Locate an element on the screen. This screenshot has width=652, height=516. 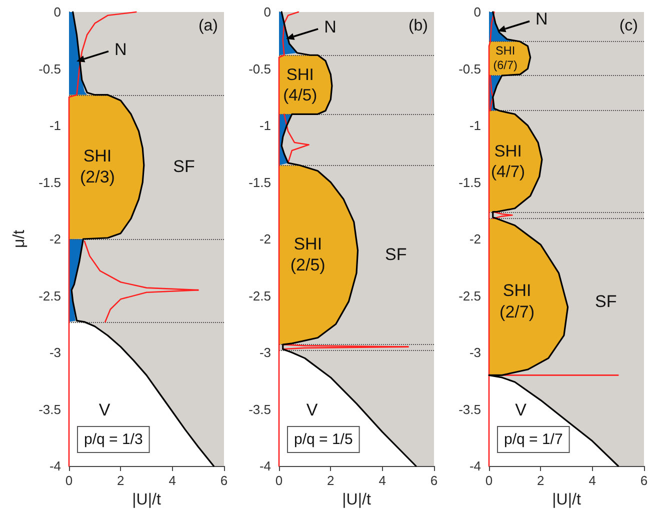
annotation: (a) is located at coordinates (208, 26).